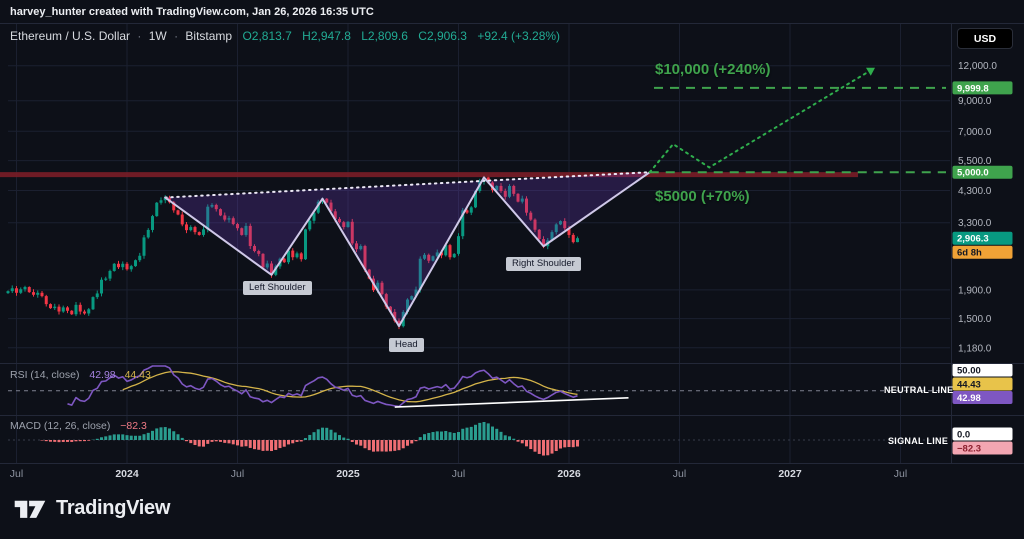  Describe the element at coordinates (982, 384) in the screenshot. I see `rsi-axis-badge: 44.43` at that location.